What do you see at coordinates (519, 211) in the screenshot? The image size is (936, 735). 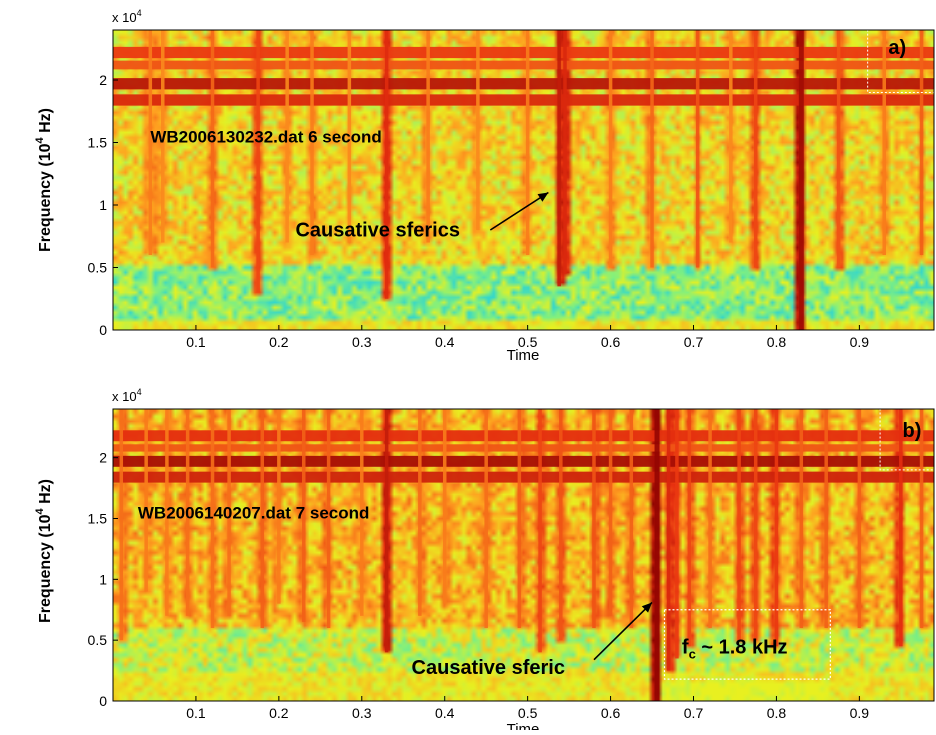 I see `annotation-arrow-a` at bounding box center [519, 211].